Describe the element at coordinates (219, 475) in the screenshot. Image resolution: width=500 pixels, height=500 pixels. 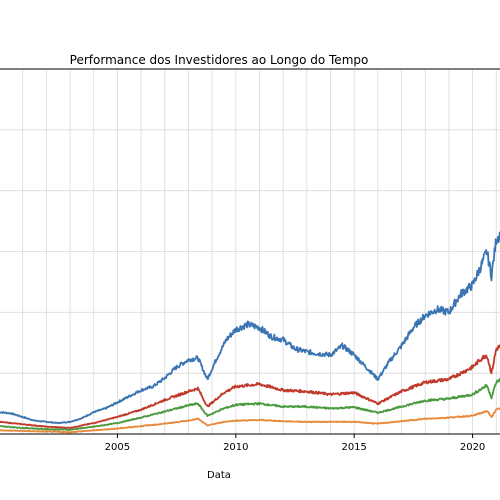
I see `x-axis-label: Data` at that location.